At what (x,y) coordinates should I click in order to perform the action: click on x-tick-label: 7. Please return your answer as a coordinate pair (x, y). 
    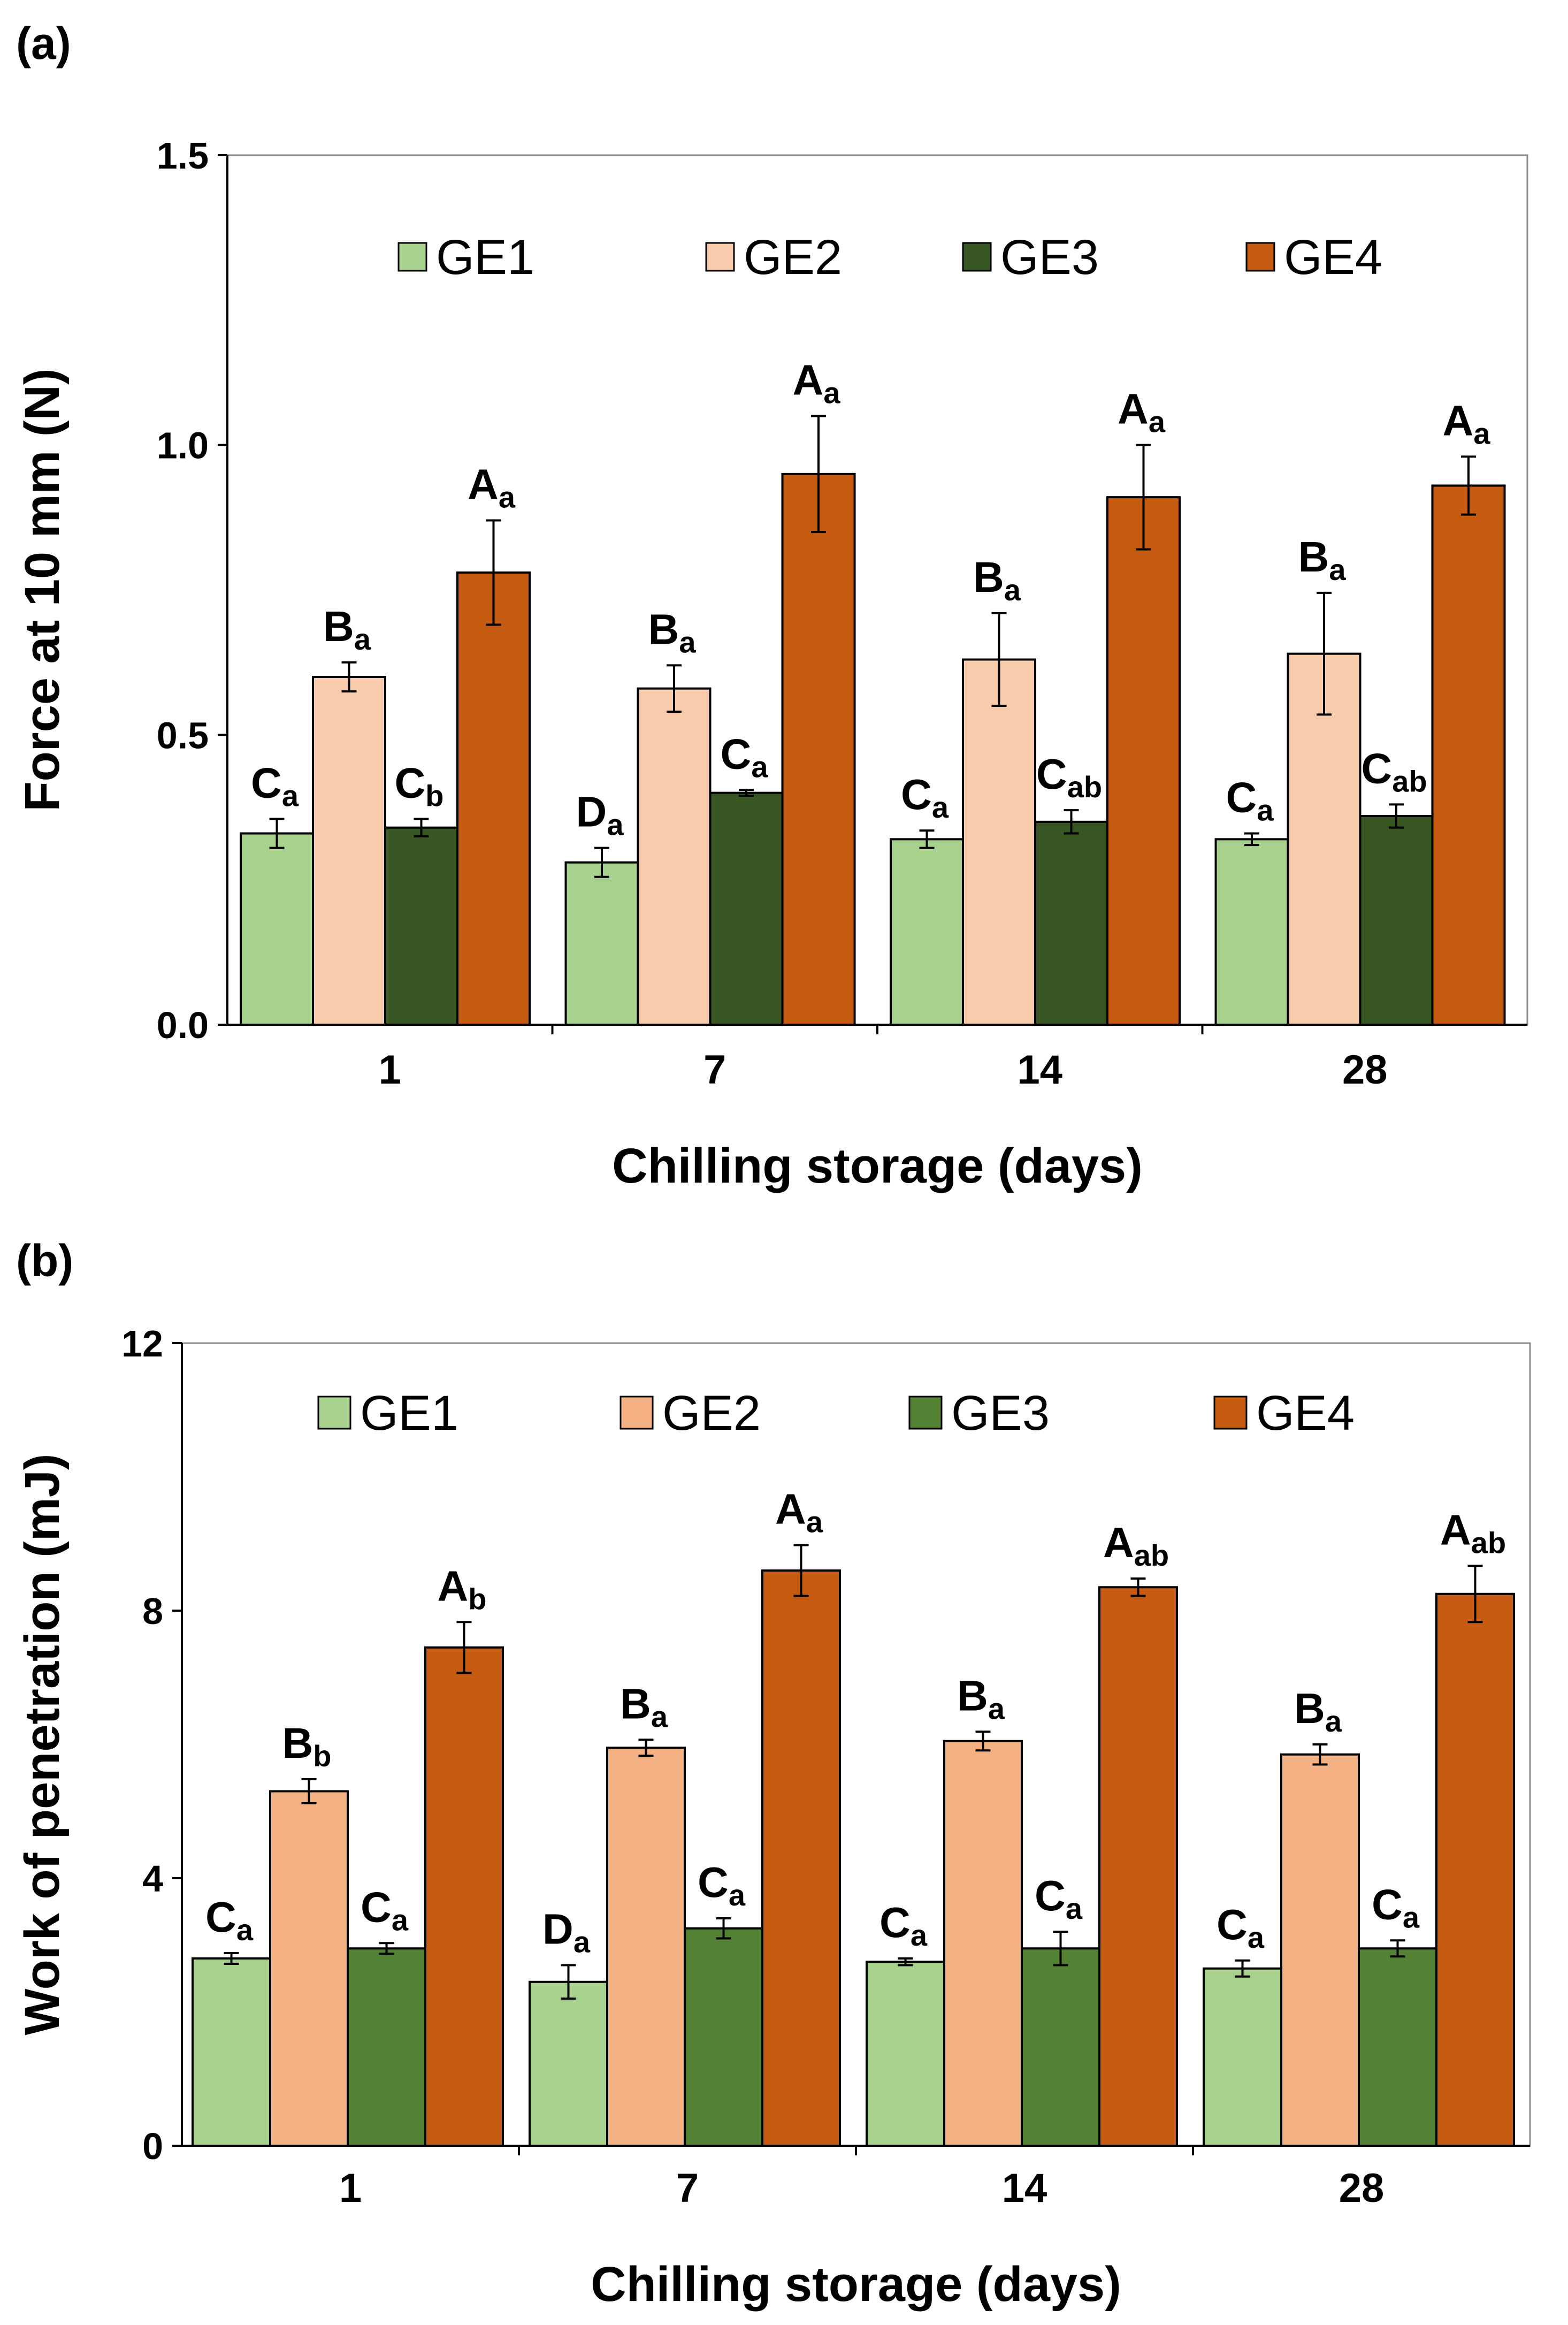
    Looking at the image, I should click on (687, 2188).